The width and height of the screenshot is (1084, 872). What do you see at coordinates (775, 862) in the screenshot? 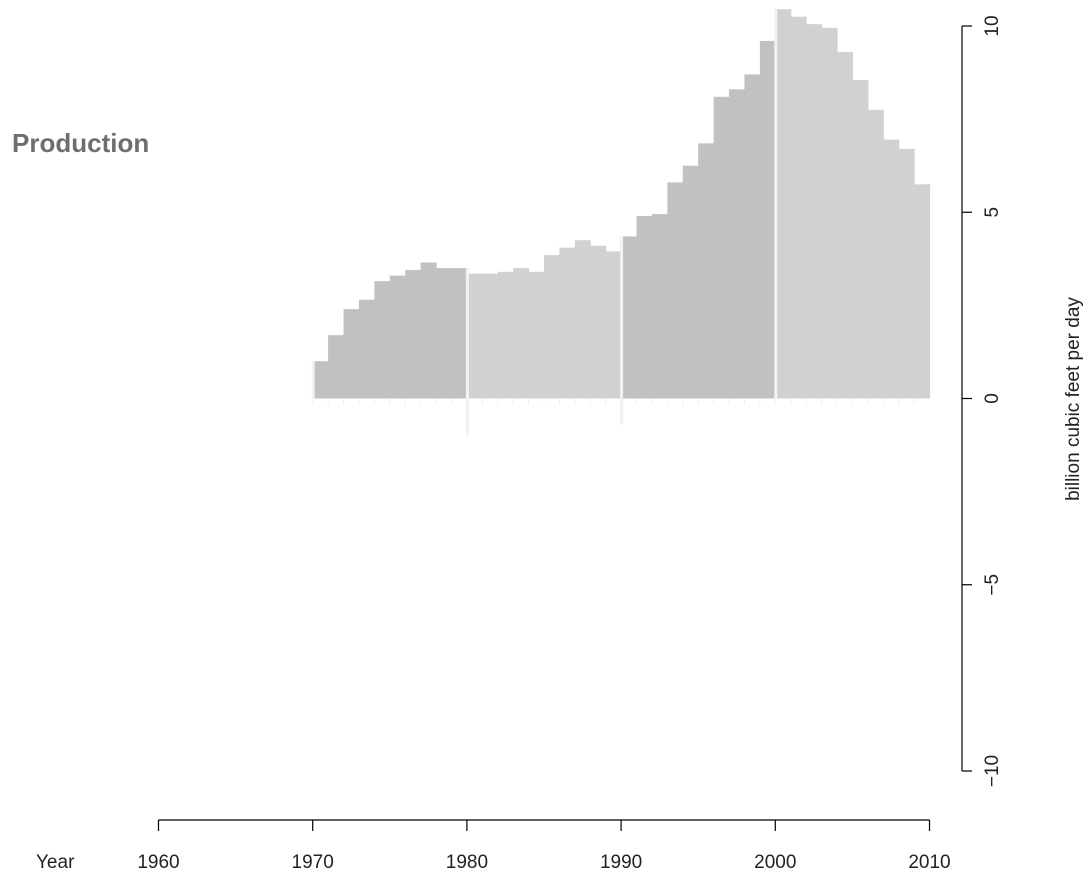
I see `x-tick-label: 2000` at bounding box center [775, 862].